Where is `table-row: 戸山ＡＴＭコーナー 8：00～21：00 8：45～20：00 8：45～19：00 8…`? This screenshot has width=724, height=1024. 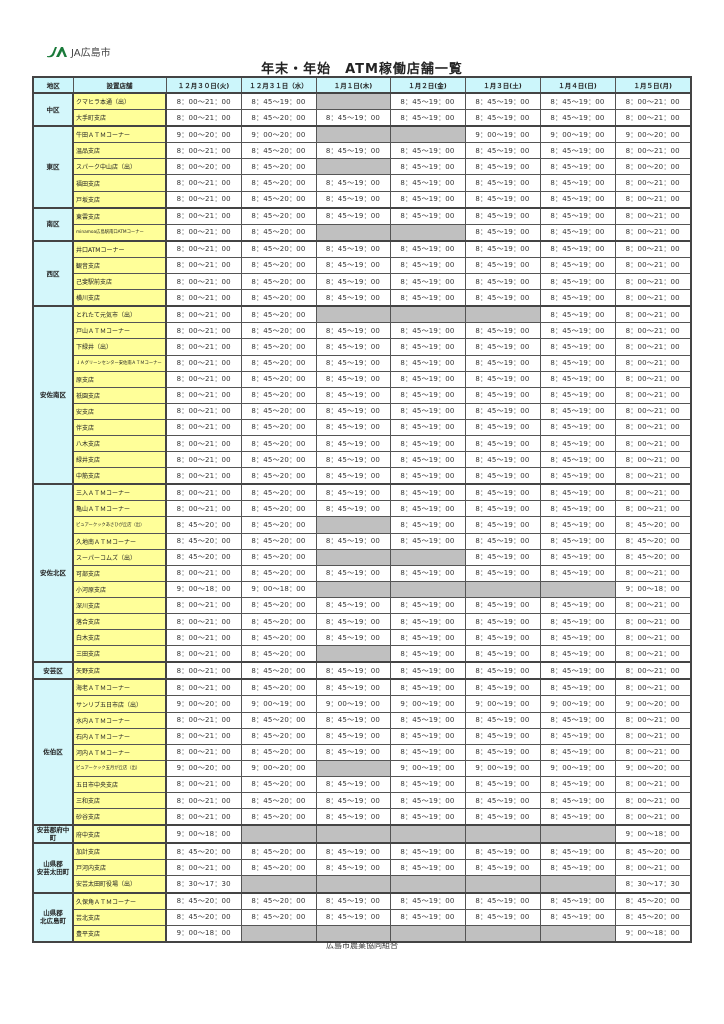 table-row: 戸山ＡＴＭコーナー 8：00～21：00 8：45～20：00 8：45～19：00 8… is located at coordinates (362, 331).